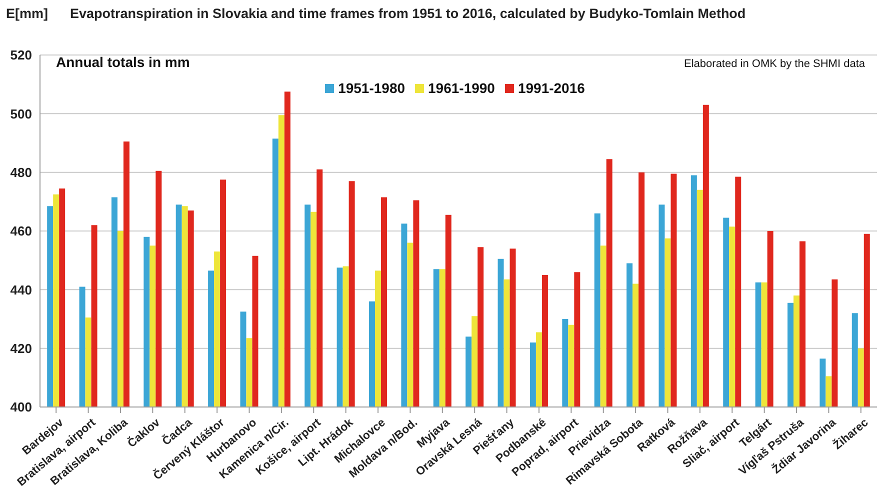 The width and height of the screenshot is (879, 500). What do you see at coordinates (21, 348) in the screenshot?
I see `y-tick-label: 420` at bounding box center [21, 348].